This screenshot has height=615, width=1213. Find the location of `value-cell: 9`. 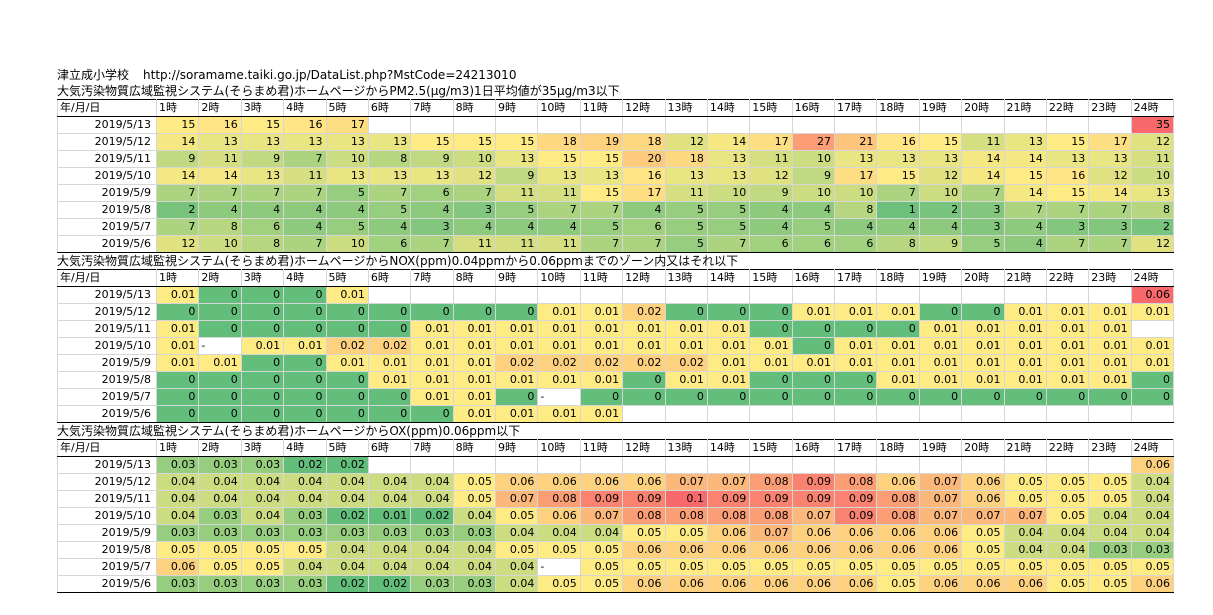

value-cell: 9 is located at coordinates (262, 159).